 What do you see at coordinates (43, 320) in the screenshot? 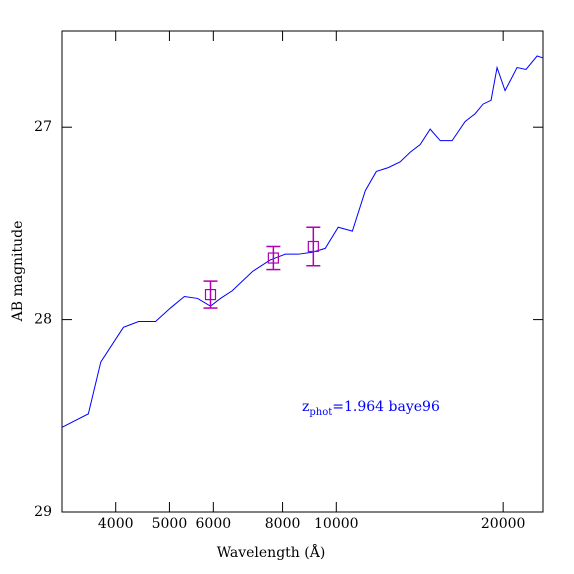
I see `y-tick-label: 28` at bounding box center [43, 320].